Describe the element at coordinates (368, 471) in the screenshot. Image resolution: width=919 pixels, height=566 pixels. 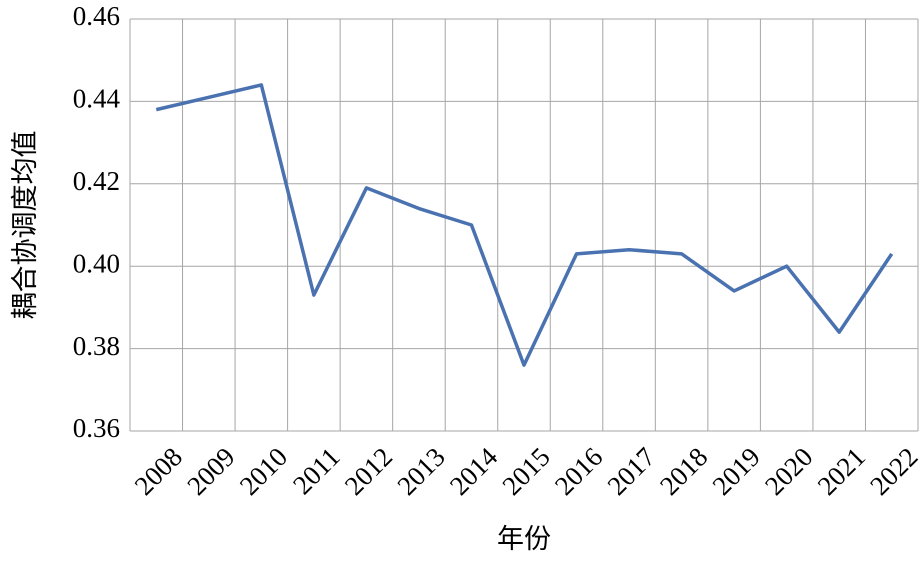
I see `x-tick-label: 2012` at that location.